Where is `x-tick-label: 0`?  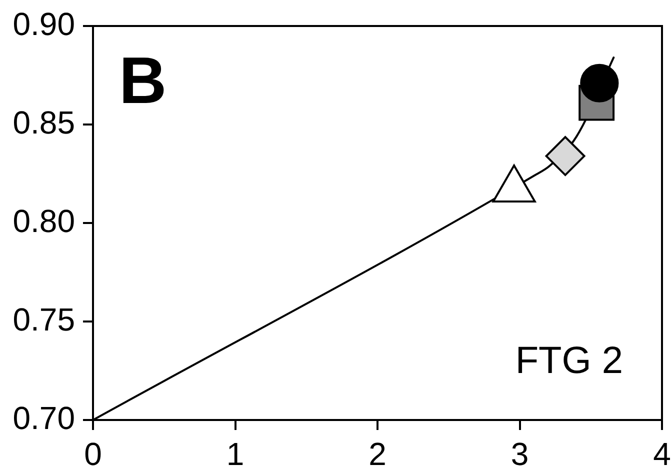 x-tick-label: 0 is located at coordinates (93, 454).